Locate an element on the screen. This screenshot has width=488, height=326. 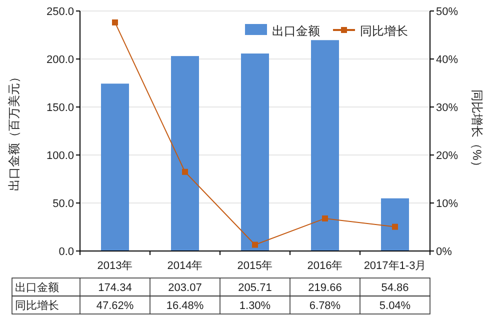
data-label: 174.34 is located at coordinates (115, 288).